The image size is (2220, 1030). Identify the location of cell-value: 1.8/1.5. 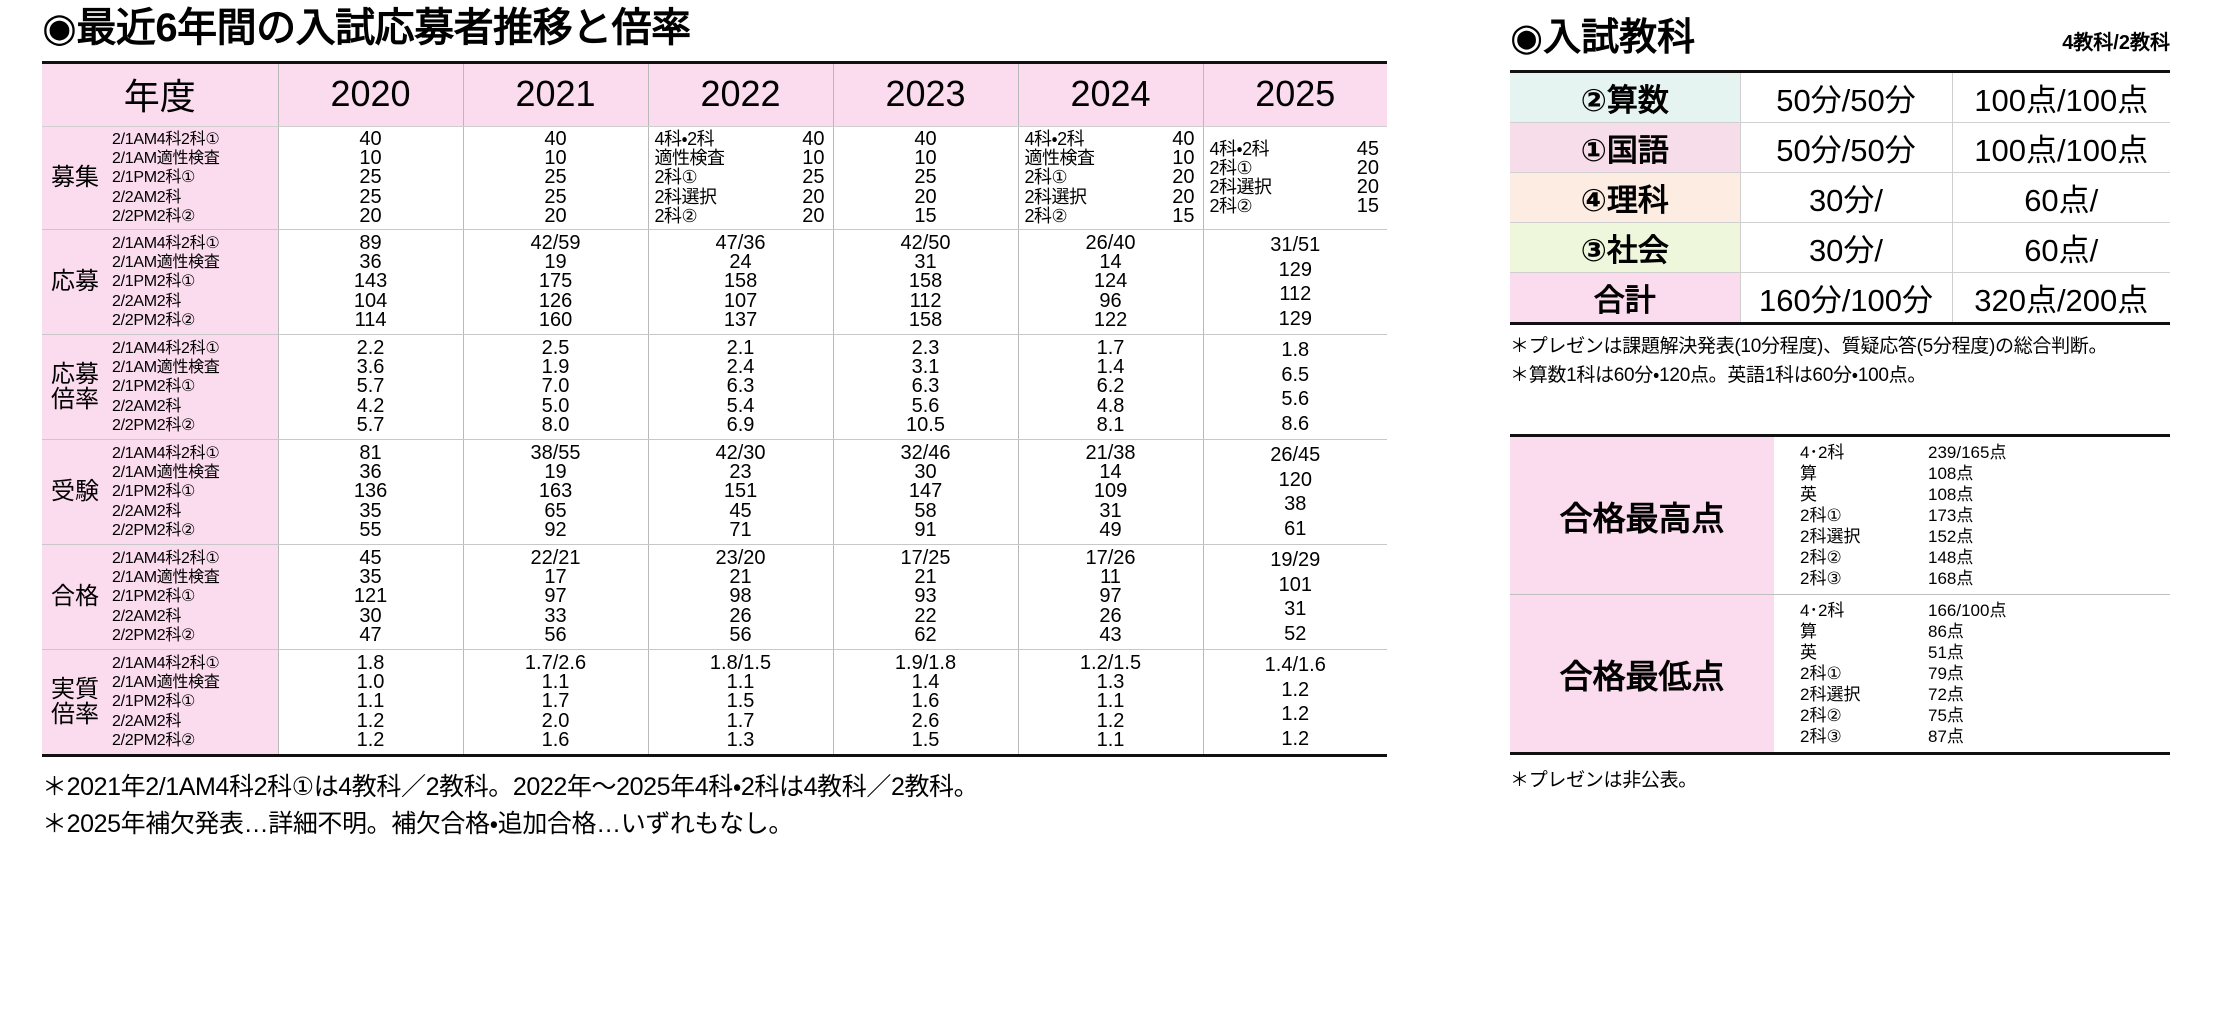
(740, 663).